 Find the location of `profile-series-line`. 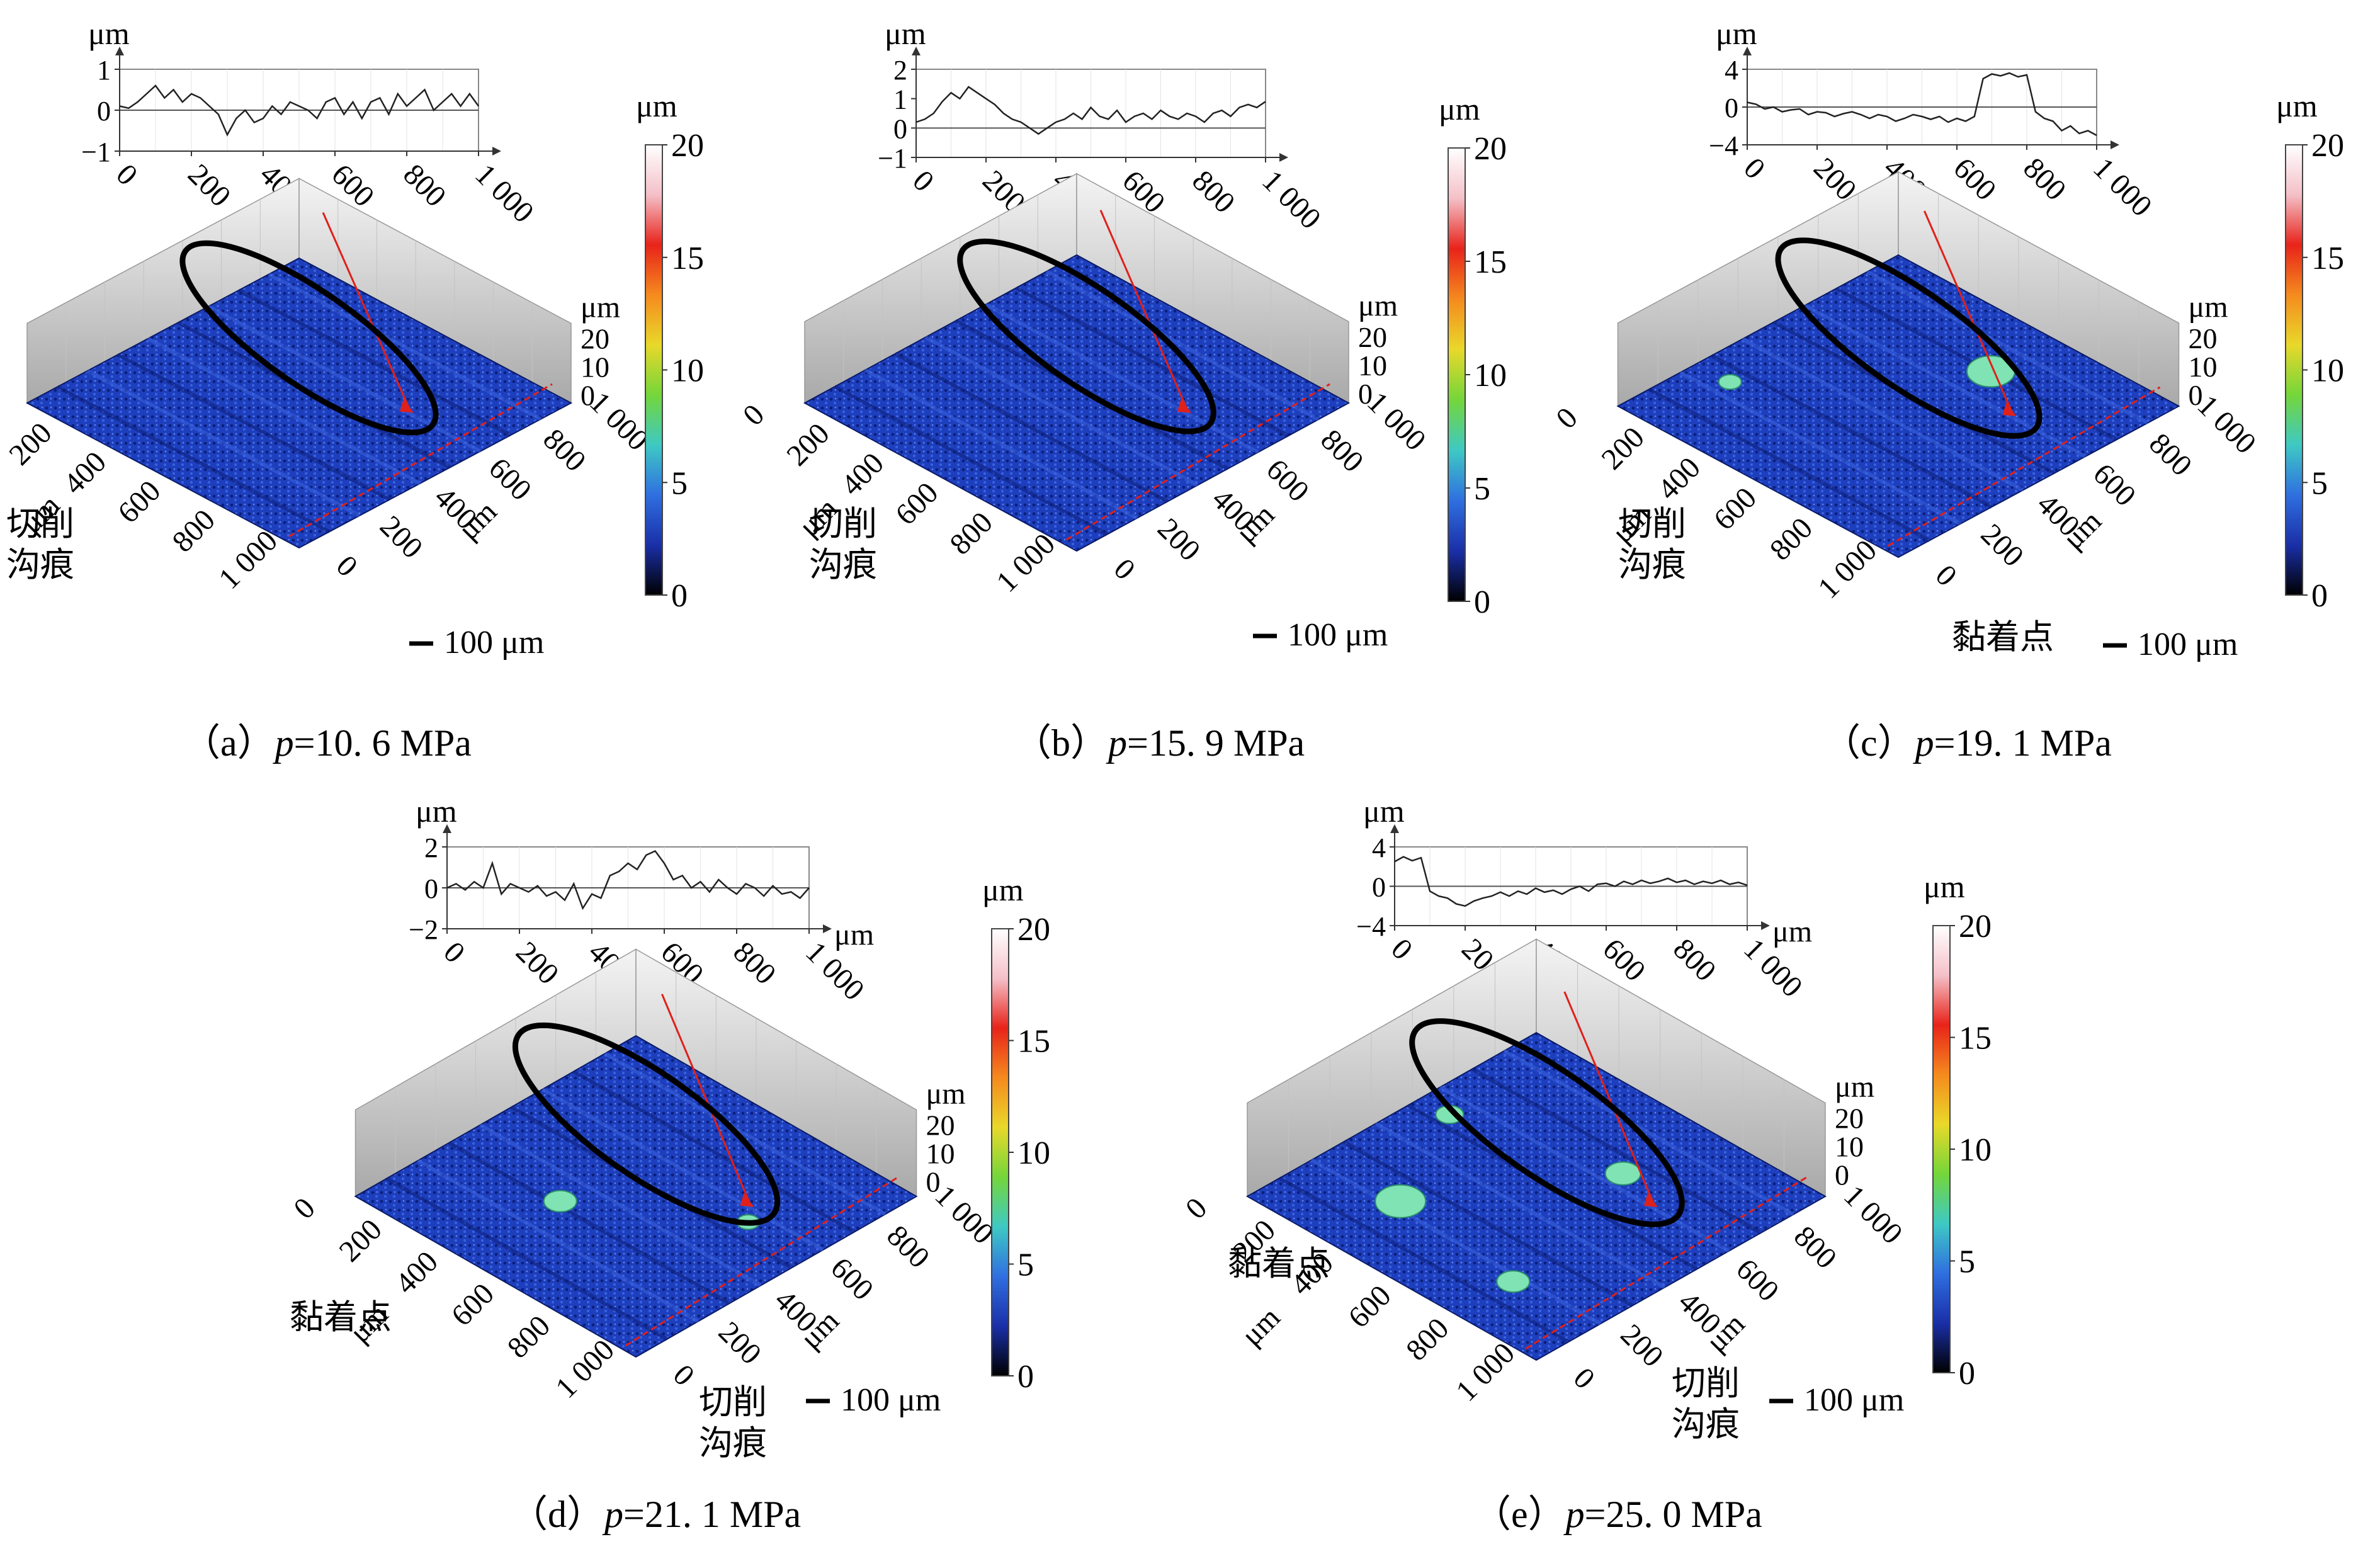

profile-series-line is located at coordinates (299, 111).